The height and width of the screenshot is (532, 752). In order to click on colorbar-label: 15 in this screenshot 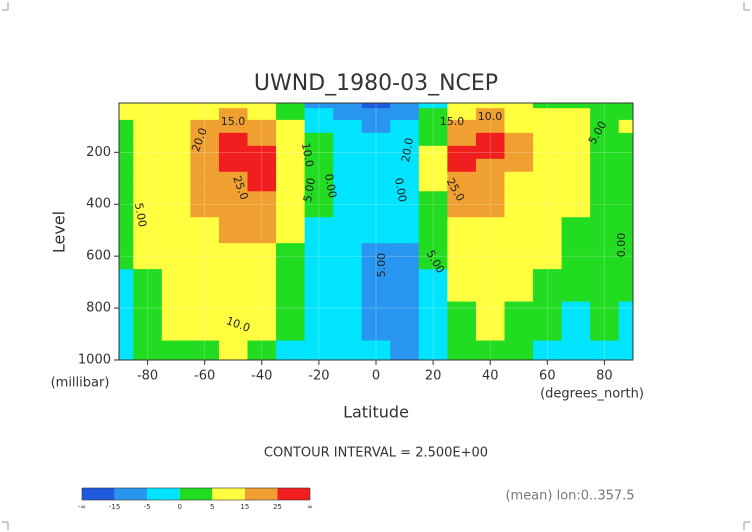, I will do `click(244, 507)`.